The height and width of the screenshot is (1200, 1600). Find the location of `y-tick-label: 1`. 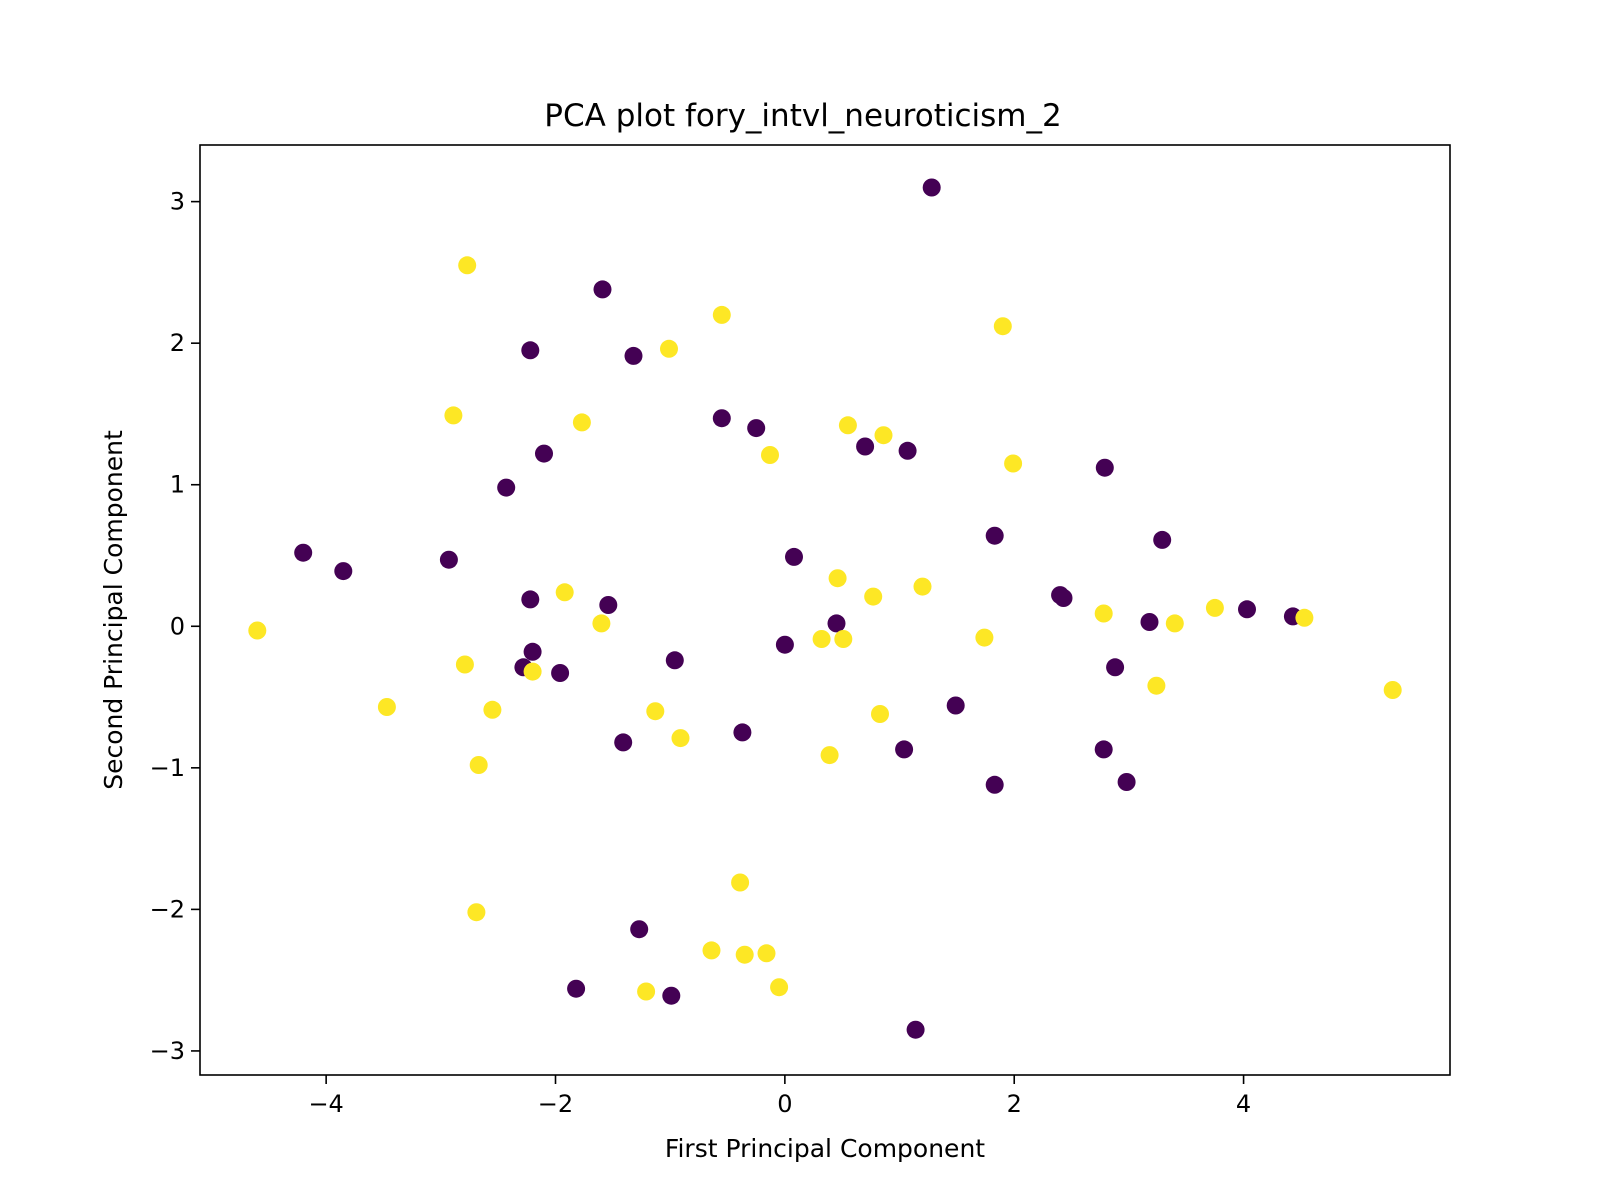

y-tick-label: 1 is located at coordinates (177, 485).